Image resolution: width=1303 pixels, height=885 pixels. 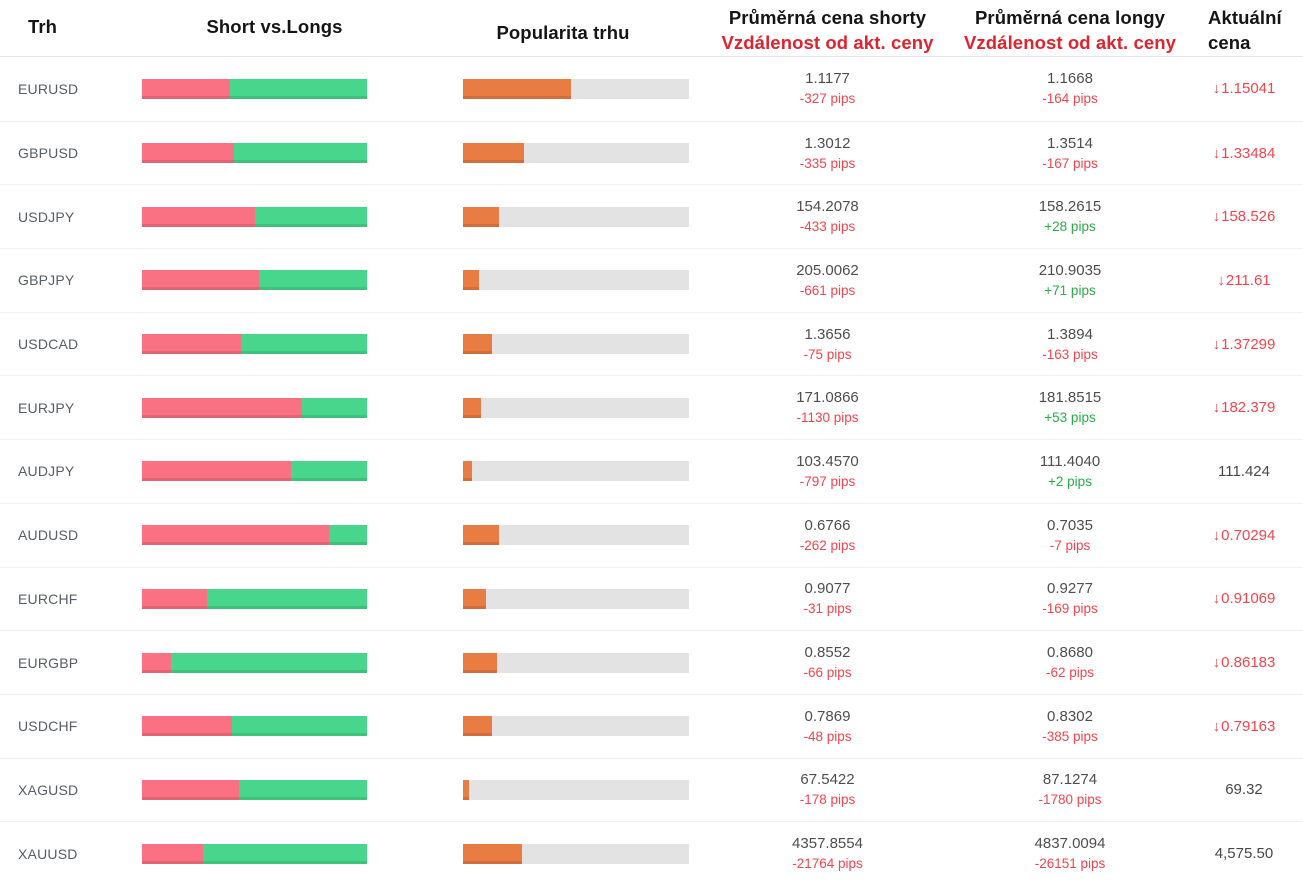 What do you see at coordinates (827, 535) in the screenshot?
I see `avg-short-cell: 0.6766 -262 pips` at bounding box center [827, 535].